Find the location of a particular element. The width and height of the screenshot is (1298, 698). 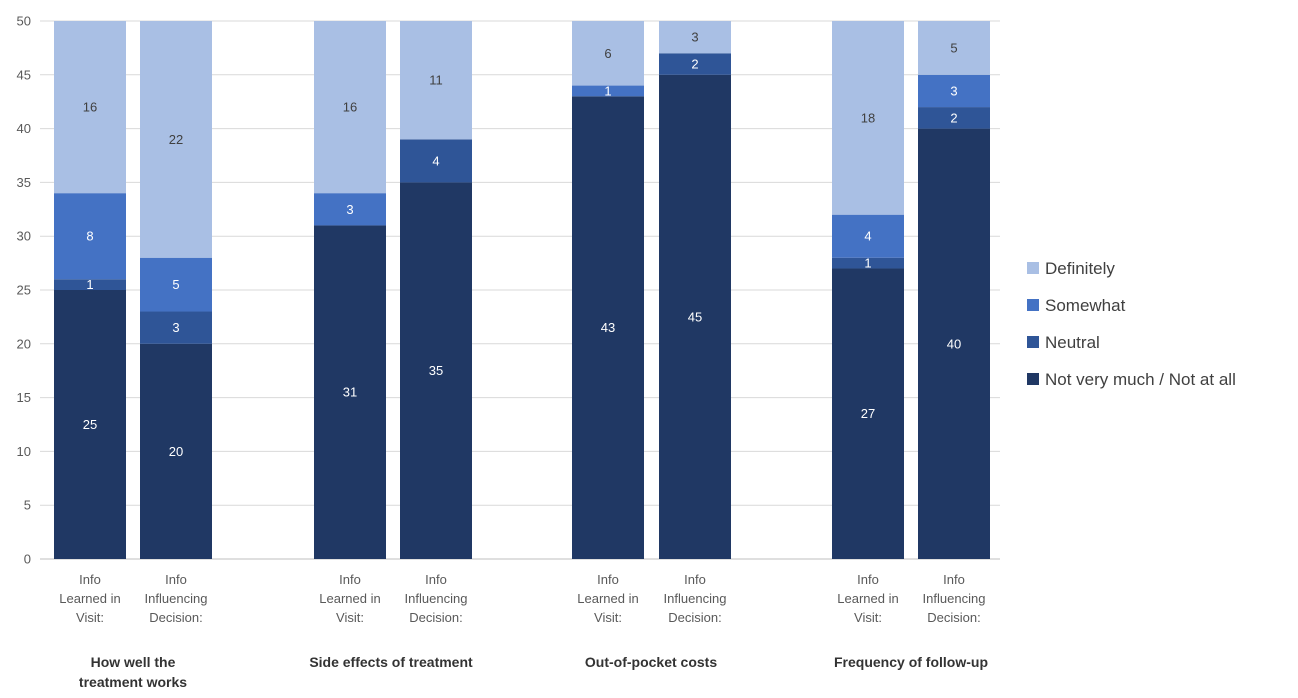

legend-item: Neutral is located at coordinates (1063, 342).